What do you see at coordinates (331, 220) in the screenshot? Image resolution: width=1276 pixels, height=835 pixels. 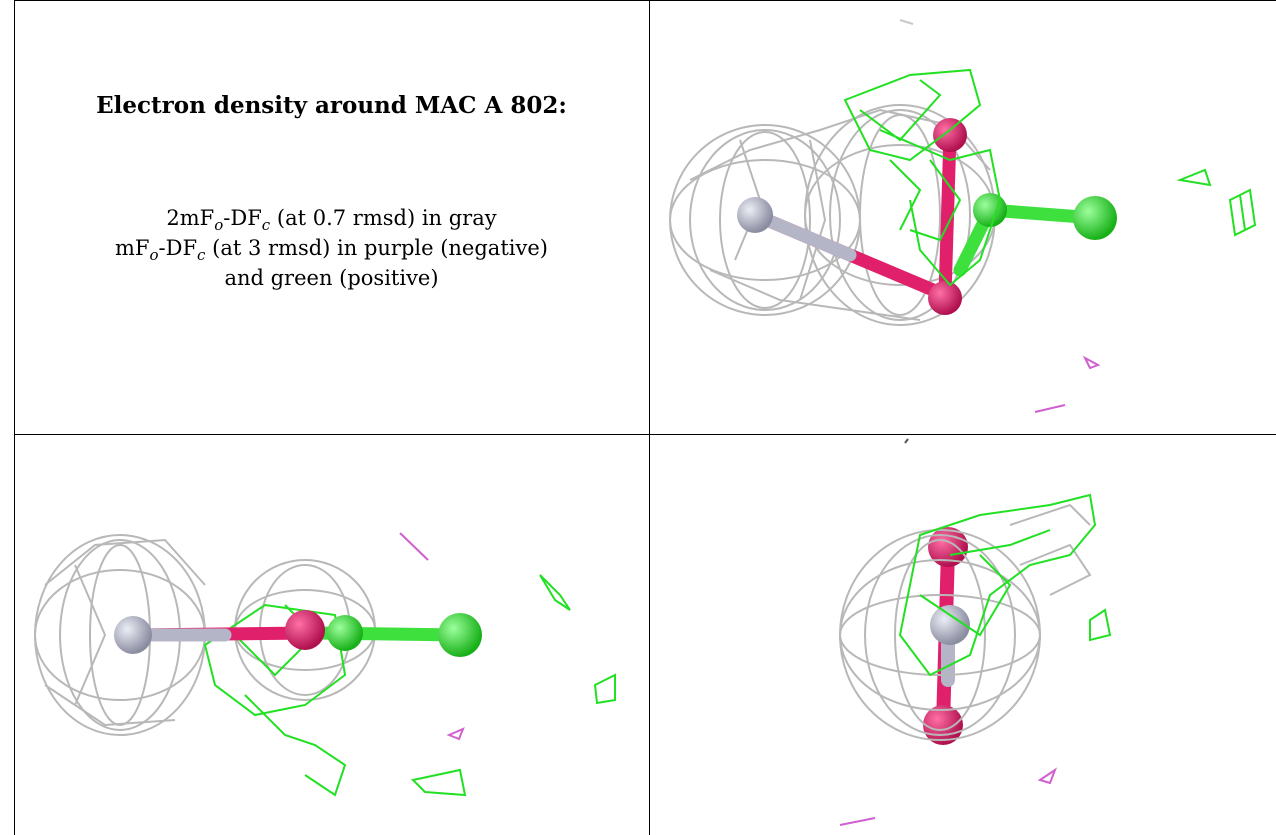 I see `caption-line-2fofc: 2mFo-DFc (at 0.7 rmsd) in gray` at bounding box center [331, 220].